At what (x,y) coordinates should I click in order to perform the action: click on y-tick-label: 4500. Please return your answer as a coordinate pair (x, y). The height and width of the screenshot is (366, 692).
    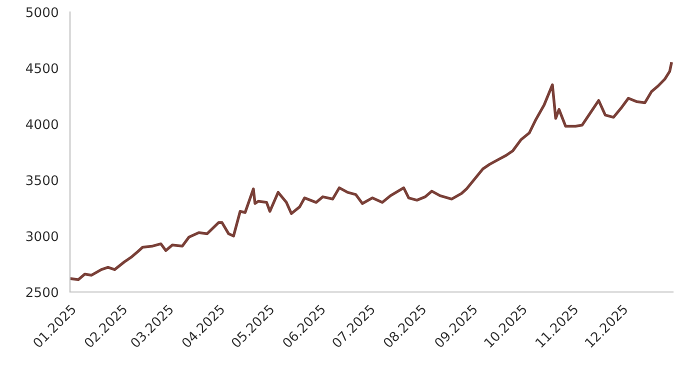
    Looking at the image, I should click on (42, 68).